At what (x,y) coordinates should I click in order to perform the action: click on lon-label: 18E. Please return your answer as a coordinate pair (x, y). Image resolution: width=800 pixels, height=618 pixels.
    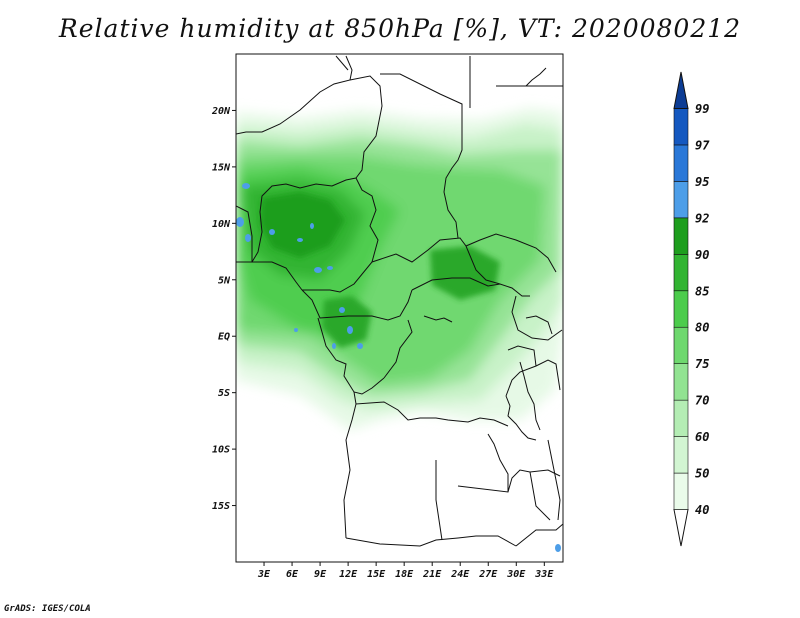
    Looking at the image, I should click on (404, 574).